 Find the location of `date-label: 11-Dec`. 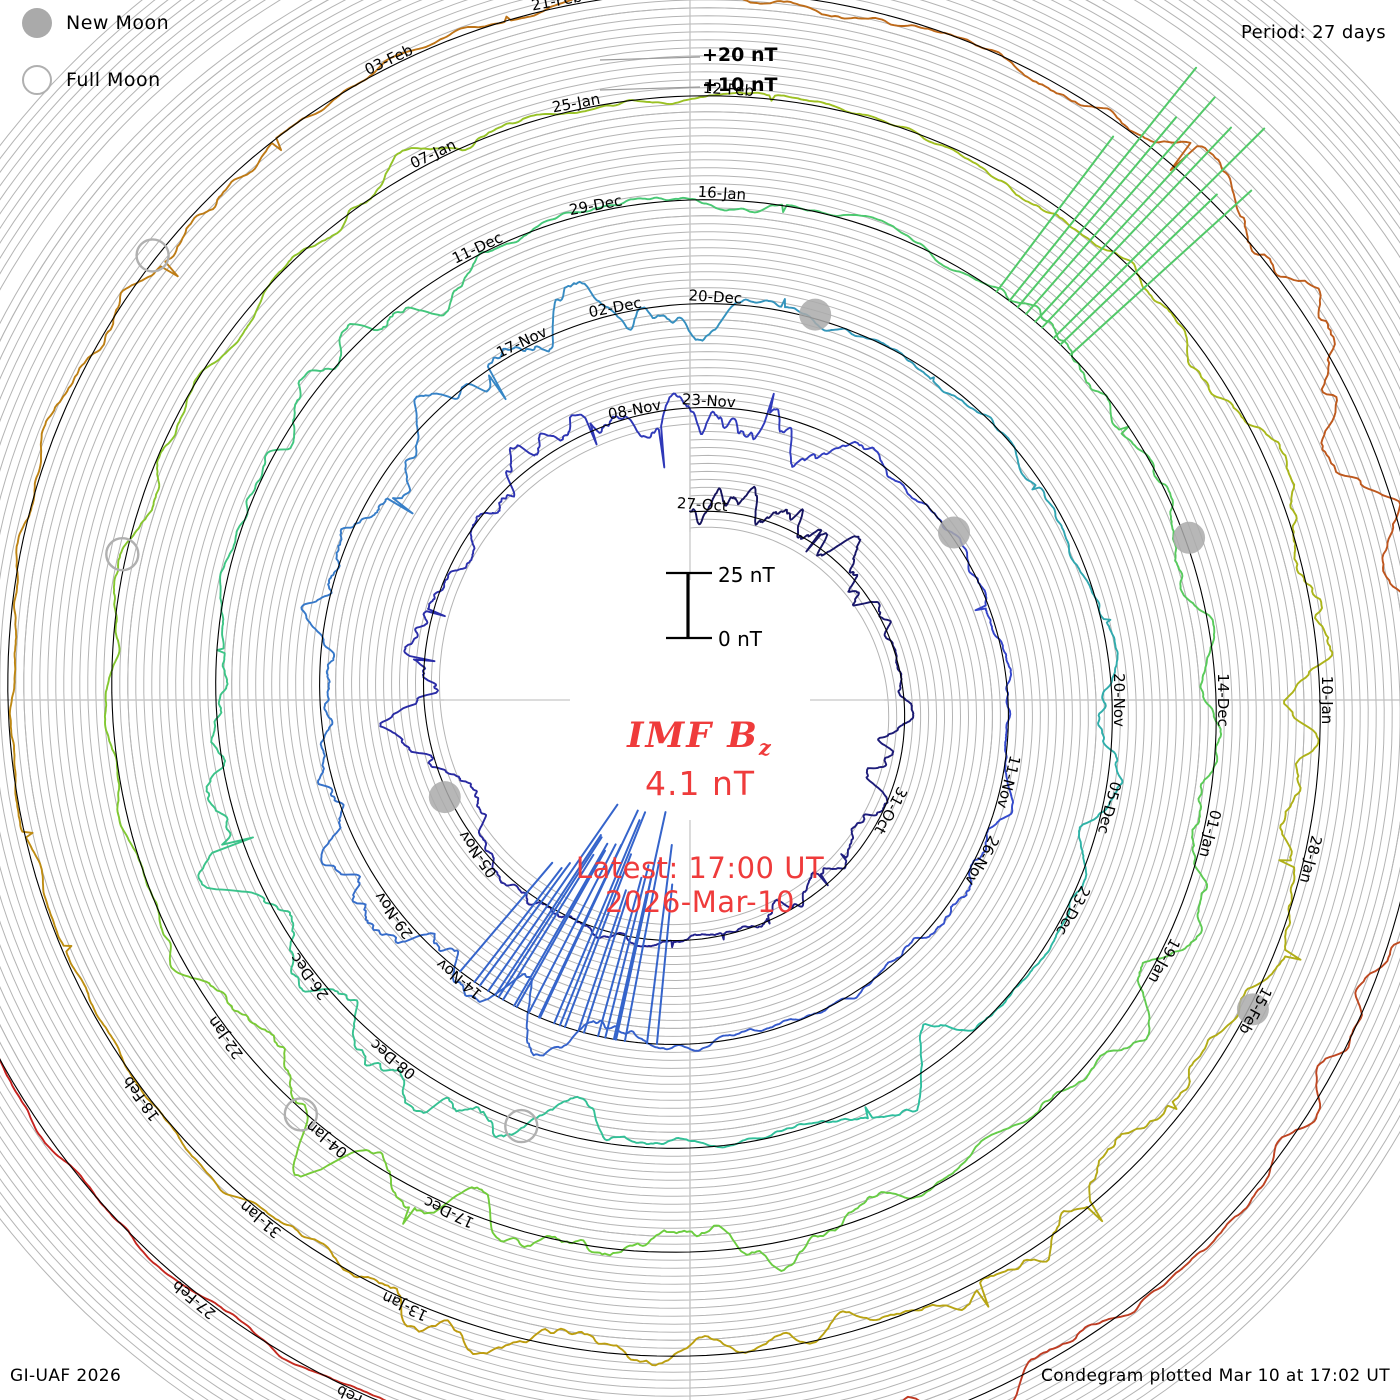

date-label: 11-Dec is located at coordinates (477, 247).